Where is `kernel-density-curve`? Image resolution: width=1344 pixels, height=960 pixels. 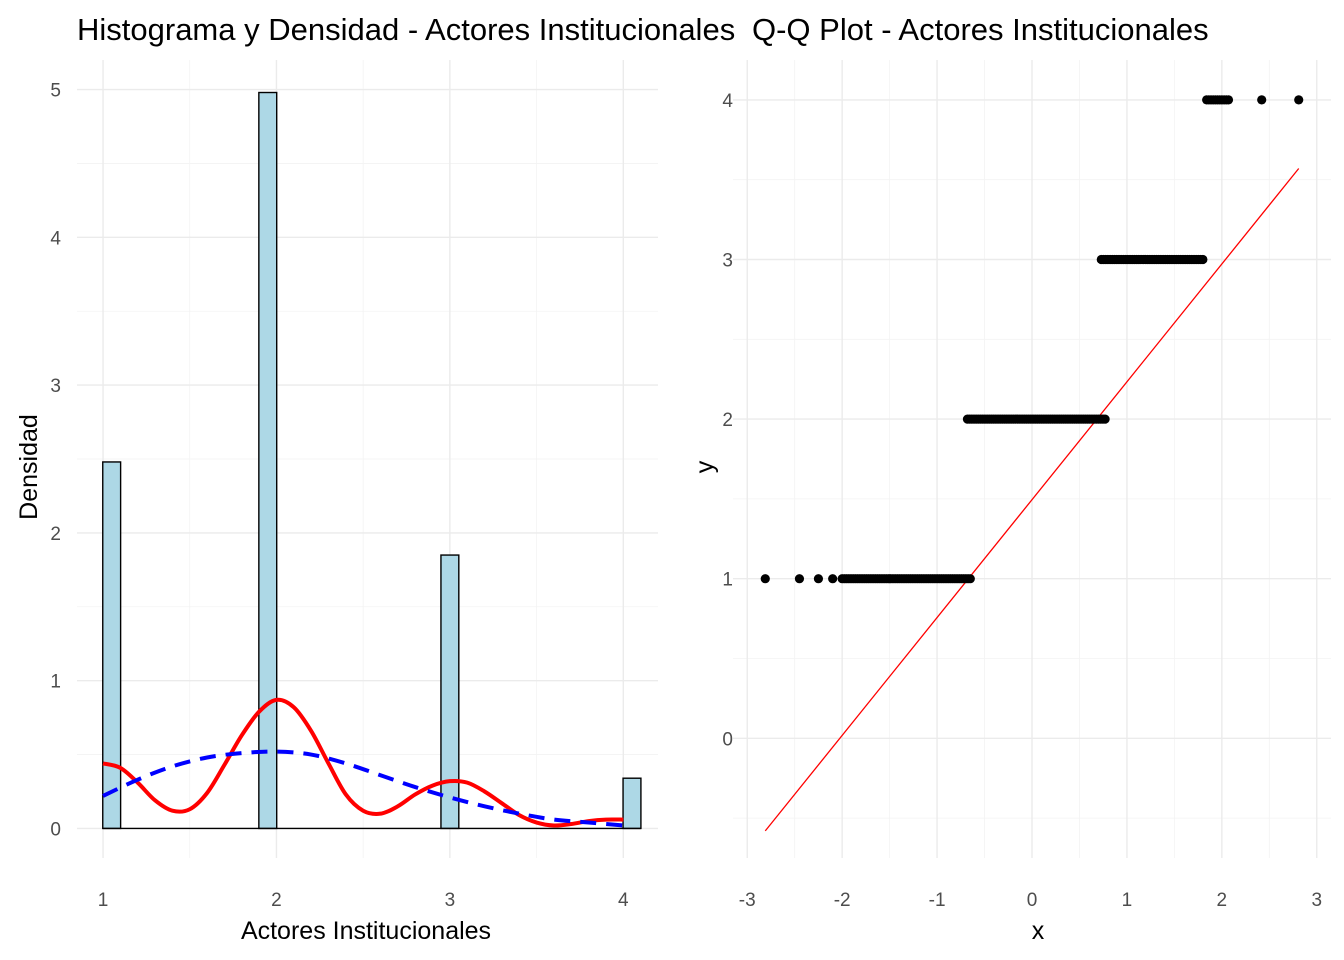 kernel-density-curve is located at coordinates (363, 762).